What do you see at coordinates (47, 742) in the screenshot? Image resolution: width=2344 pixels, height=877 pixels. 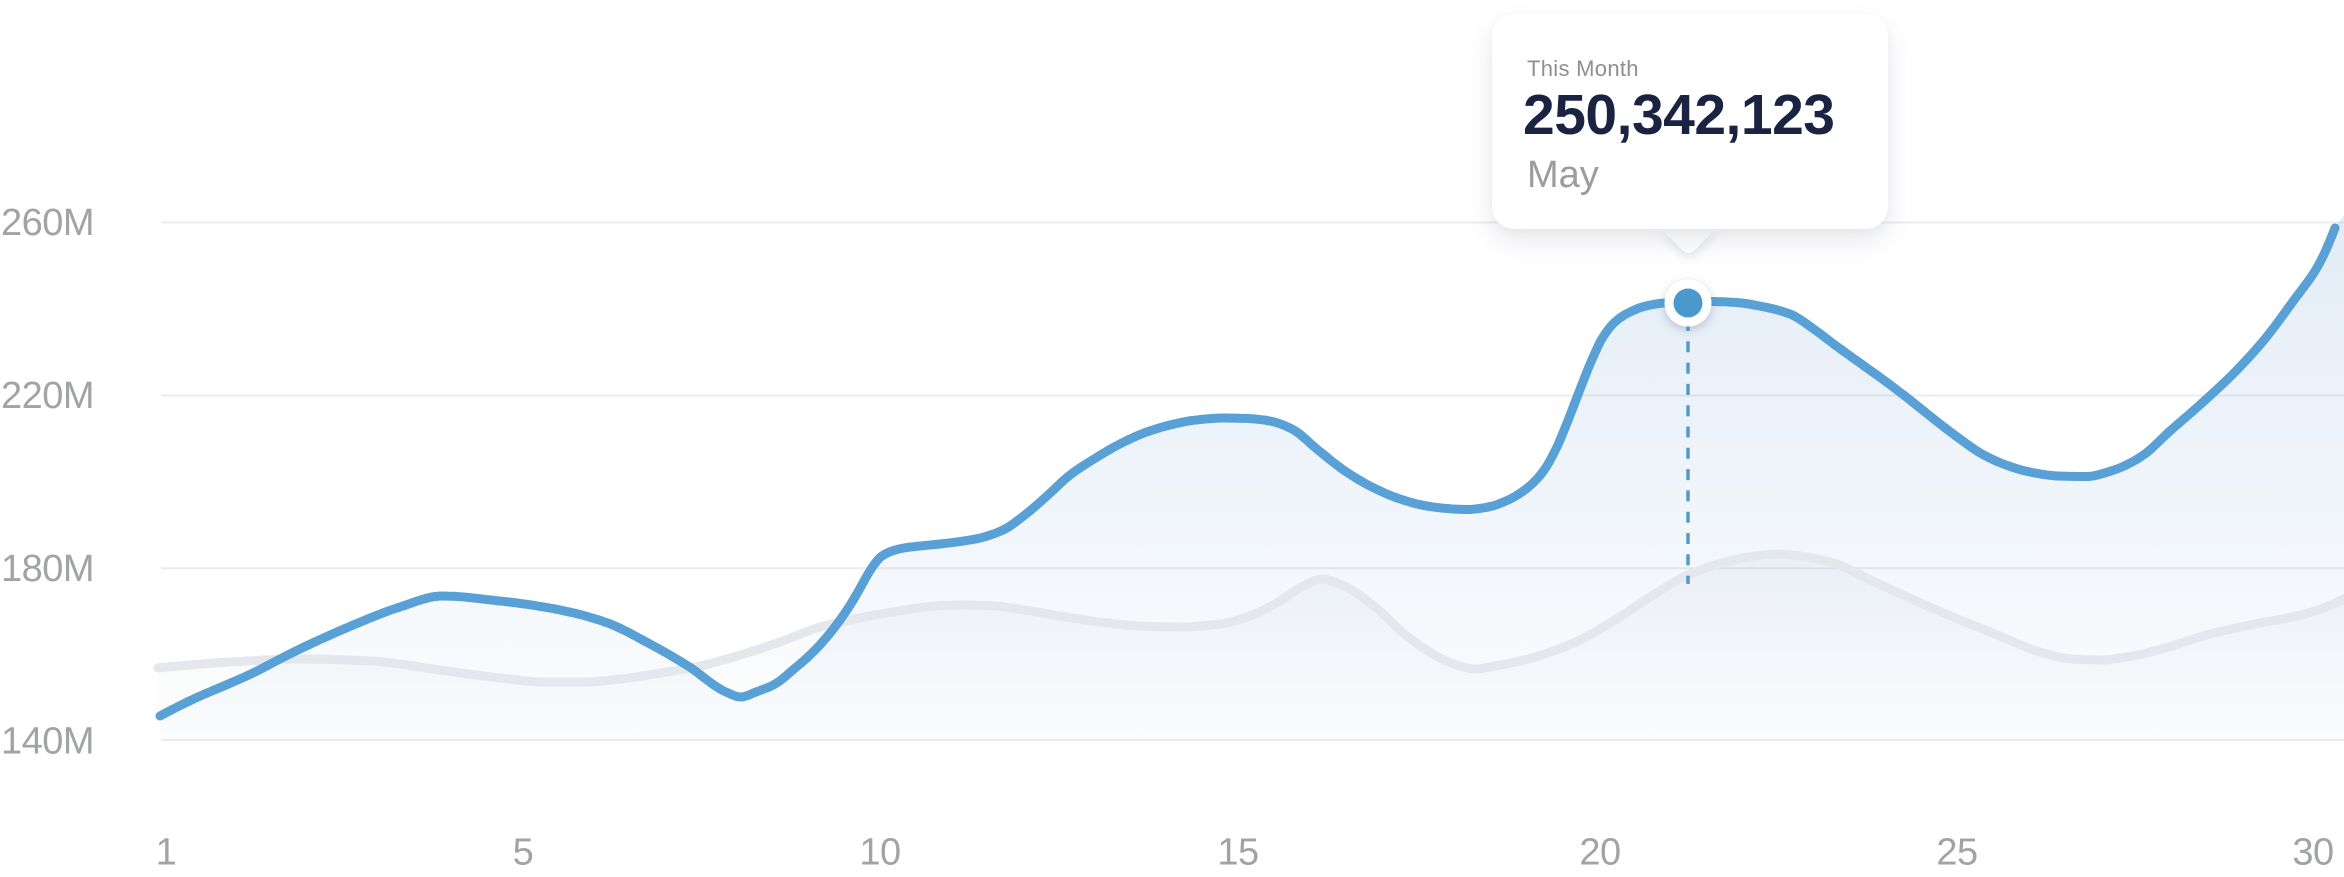 I see `svg-text: 140M` at bounding box center [47, 742].